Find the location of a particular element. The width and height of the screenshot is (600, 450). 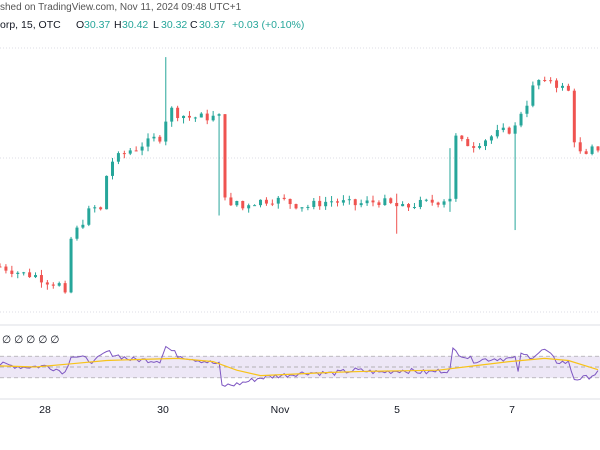

rsi-pane is located at coordinates (300, 366).